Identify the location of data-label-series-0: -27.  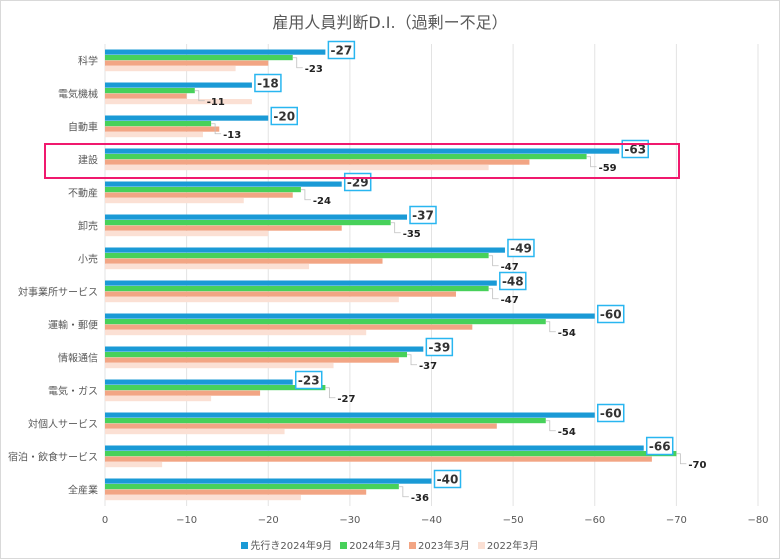
(342, 51).